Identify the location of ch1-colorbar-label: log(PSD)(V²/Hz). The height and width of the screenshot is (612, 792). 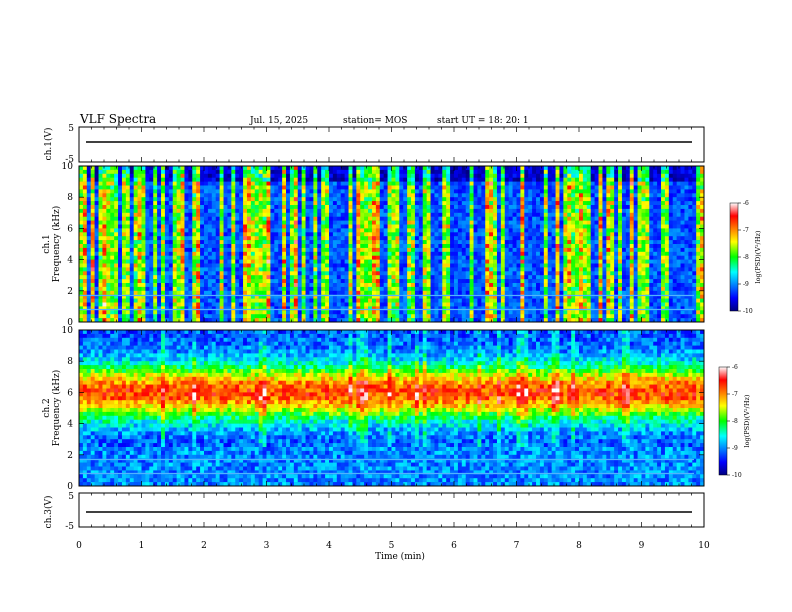
(758, 256).